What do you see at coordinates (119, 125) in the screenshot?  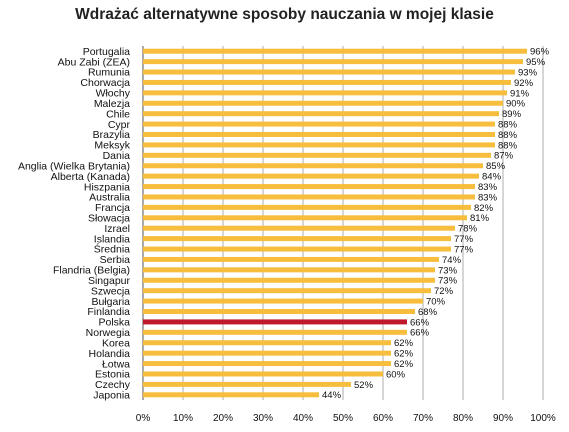 I see `category-label: Cypr` at bounding box center [119, 125].